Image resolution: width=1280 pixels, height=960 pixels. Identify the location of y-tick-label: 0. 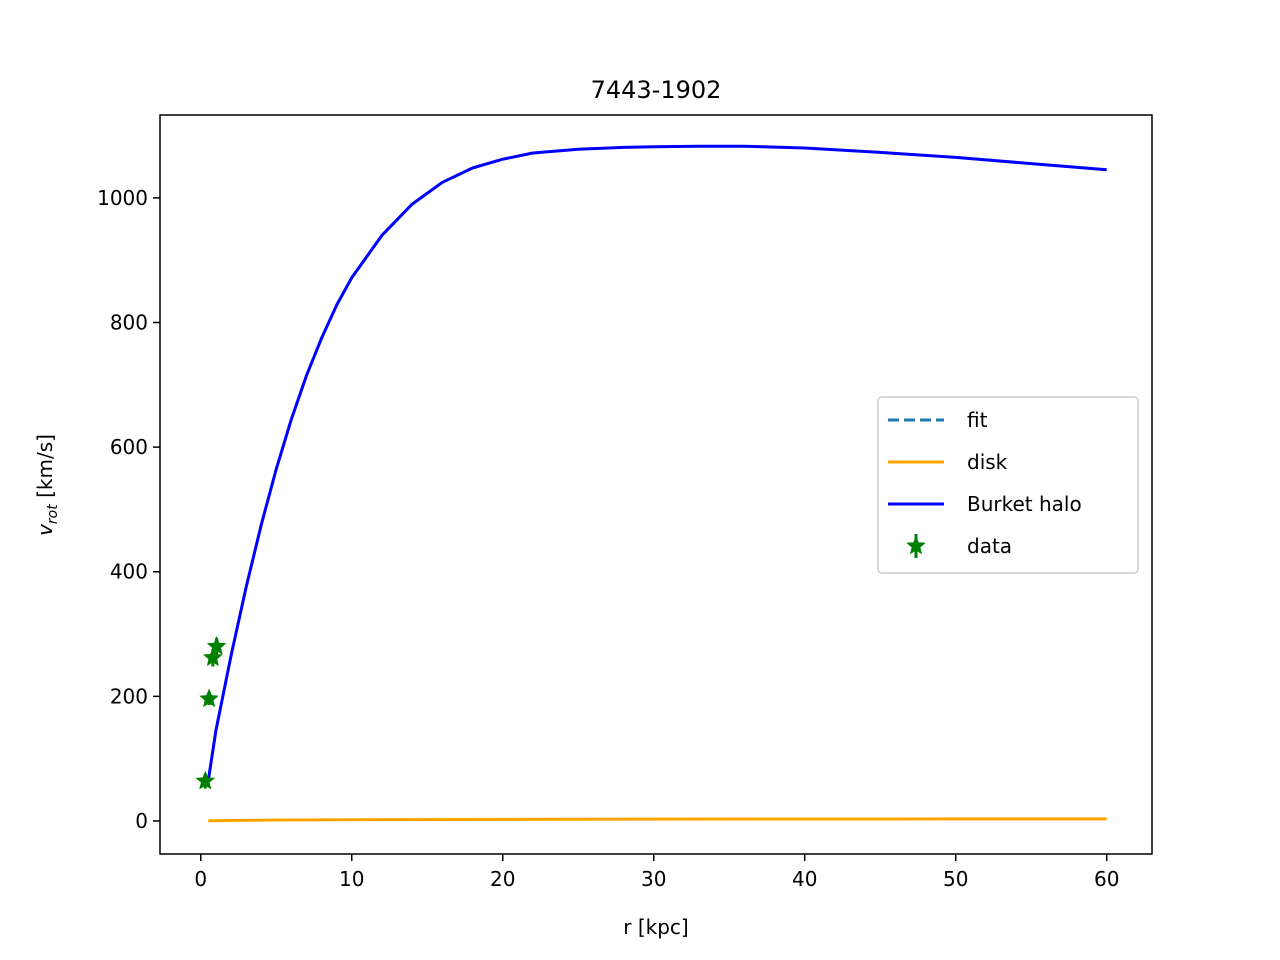
(141, 821).